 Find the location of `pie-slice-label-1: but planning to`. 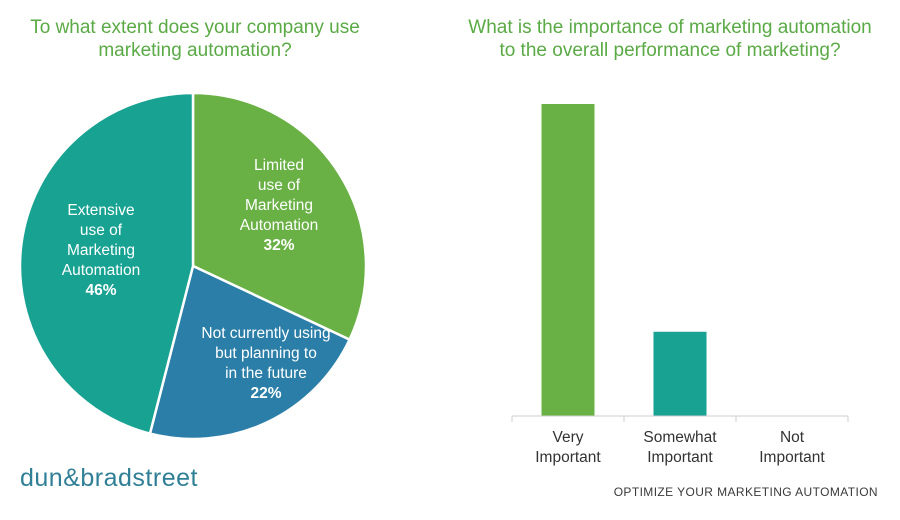

pie-slice-label-1: but planning to is located at coordinates (266, 353).